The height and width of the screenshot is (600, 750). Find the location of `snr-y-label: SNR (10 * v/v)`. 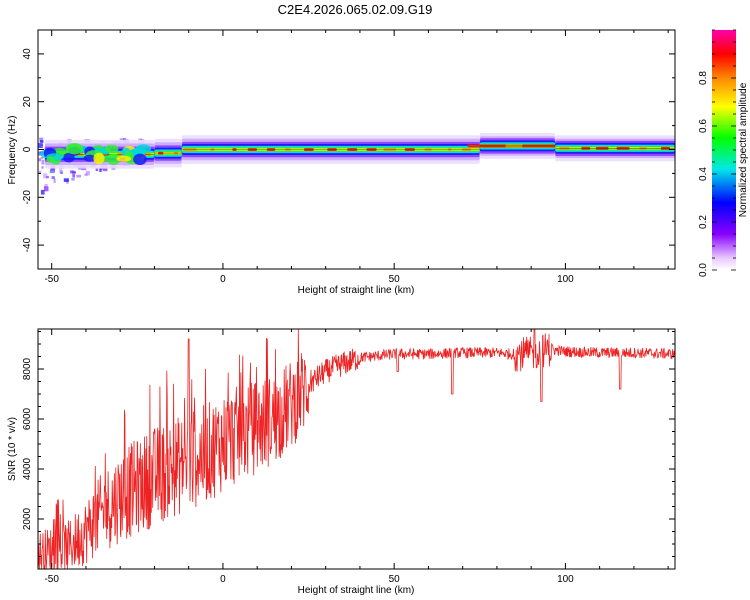

snr-y-label: SNR (10 * v/v) is located at coordinates (12, 449).